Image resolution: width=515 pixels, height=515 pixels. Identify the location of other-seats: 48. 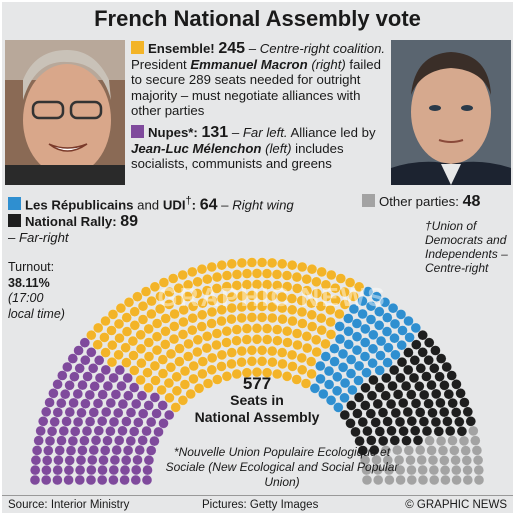
(471, 201).